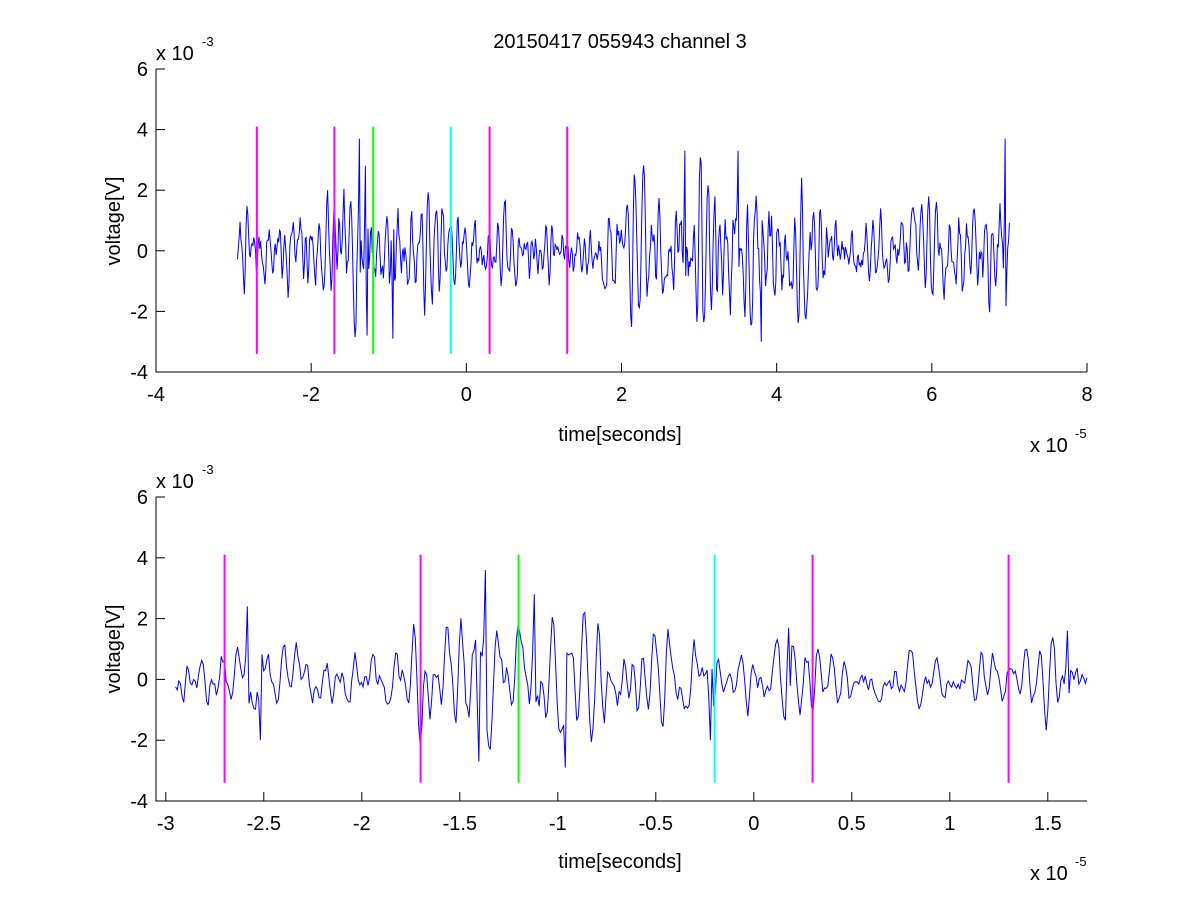  What do you see at coordinates (139, 741) in the screenshot?
I see `bottom-y-tick-label-1: -2` at bounding box center [139, 741].